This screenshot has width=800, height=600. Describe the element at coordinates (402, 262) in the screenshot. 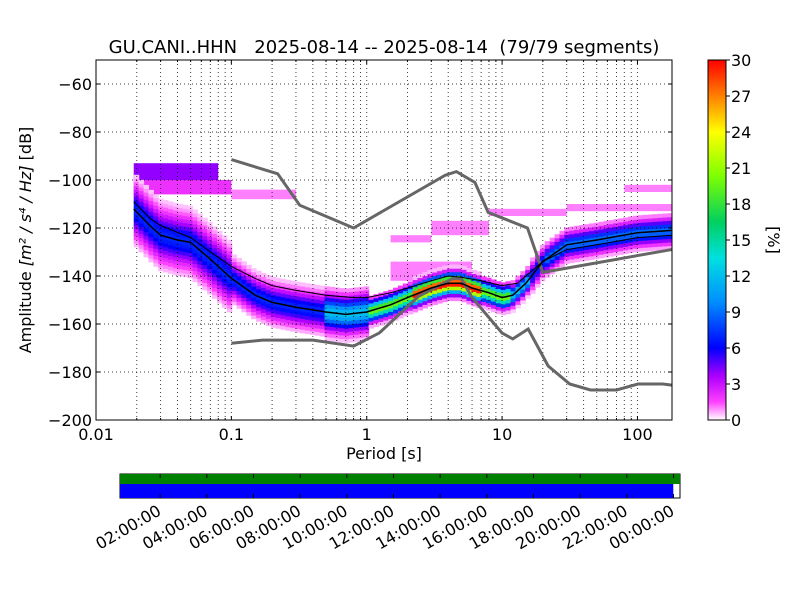

I see `mode-curve` at that location.